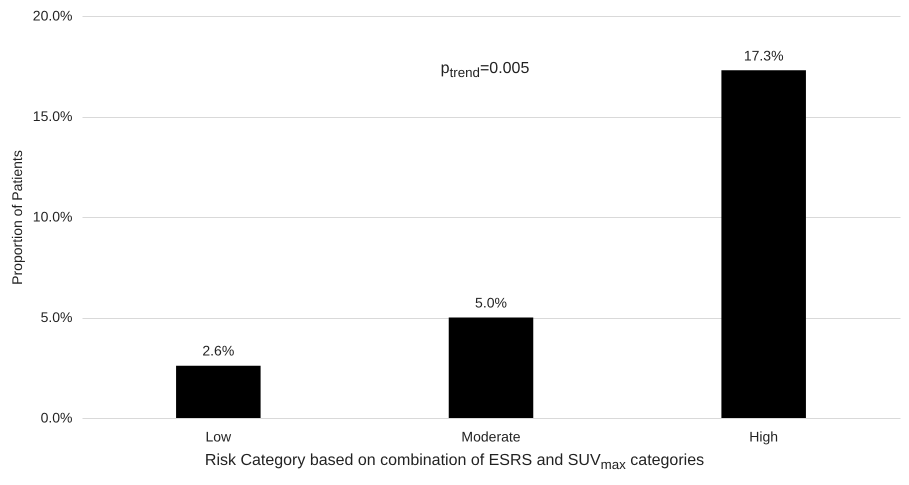  Describe the element at coordinates (763, 436) in the screenshot. I see `x-tick-label: High` at that location.